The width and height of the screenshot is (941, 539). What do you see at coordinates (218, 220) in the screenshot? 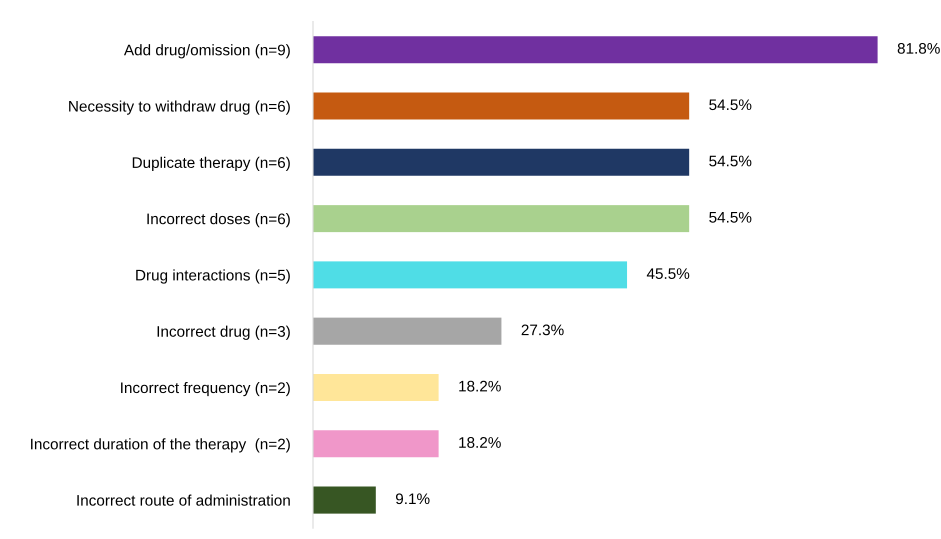
I see `y-tick-label: Incorrect doses (n=6)` at bounding box center [218, 220].